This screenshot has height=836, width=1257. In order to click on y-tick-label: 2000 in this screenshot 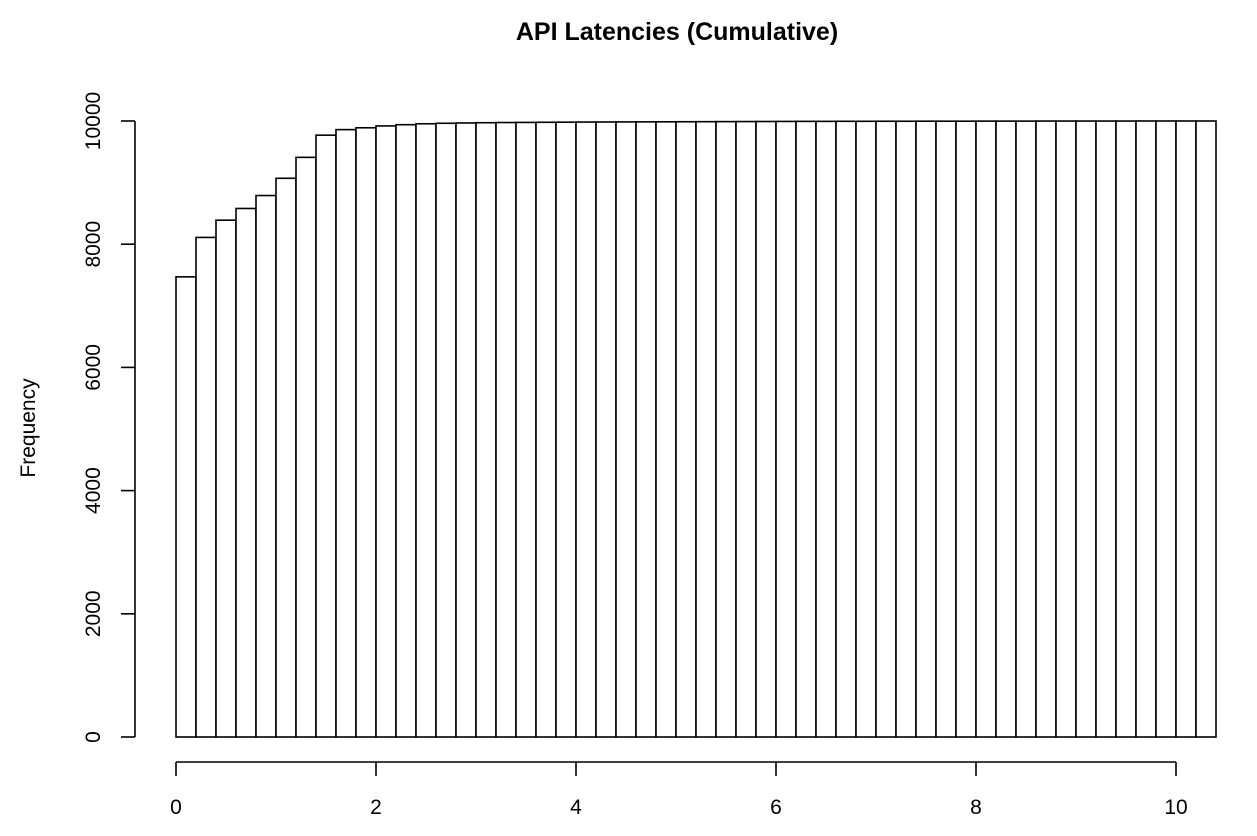, I will do `click(93, 613)`.